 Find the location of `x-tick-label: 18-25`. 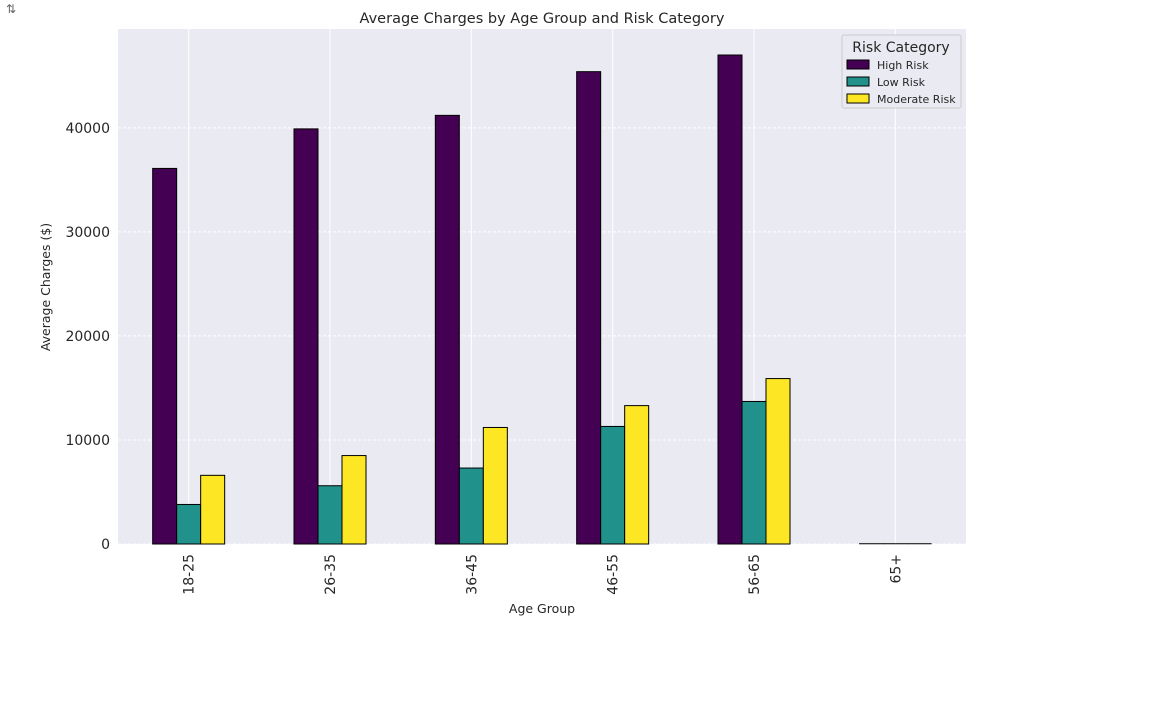

x-tick-label: 18-25 is located at coordinates (190, 574).